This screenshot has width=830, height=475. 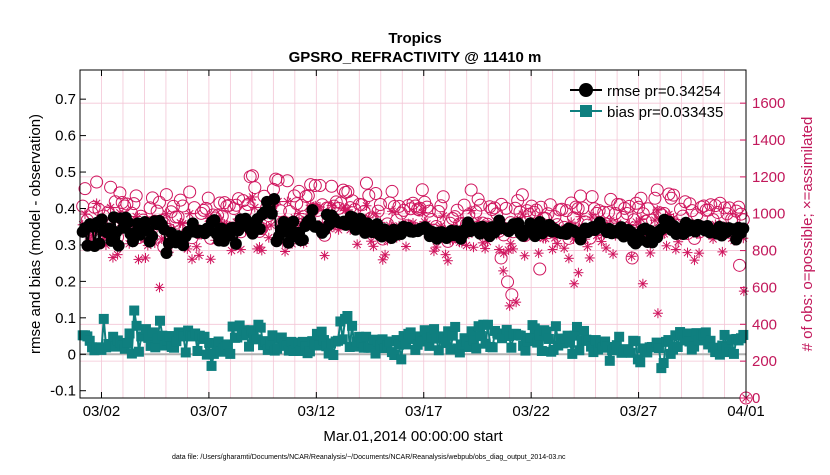 I want to click on y-left-tick-label: -0.1, so click(x=63, y=391).